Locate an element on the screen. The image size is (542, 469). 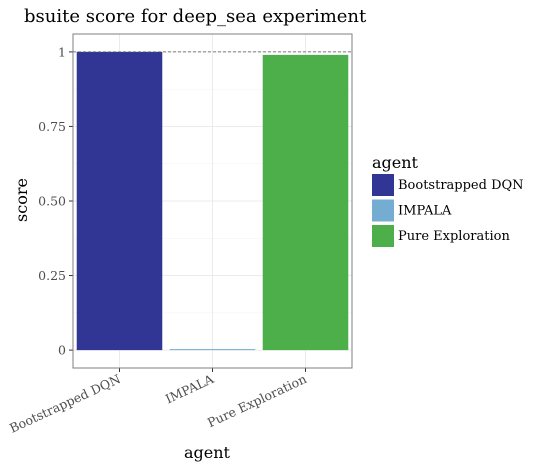
y-tick-label: 1 is located at coordinates (62, 51).